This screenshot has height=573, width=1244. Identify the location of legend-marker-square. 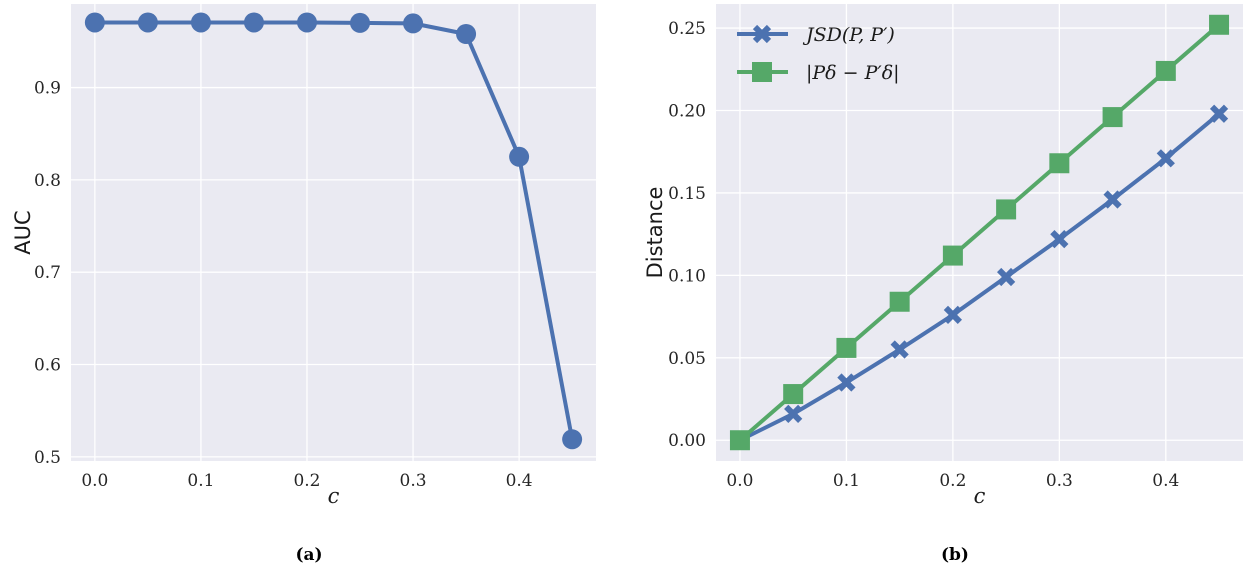
(762, 72).